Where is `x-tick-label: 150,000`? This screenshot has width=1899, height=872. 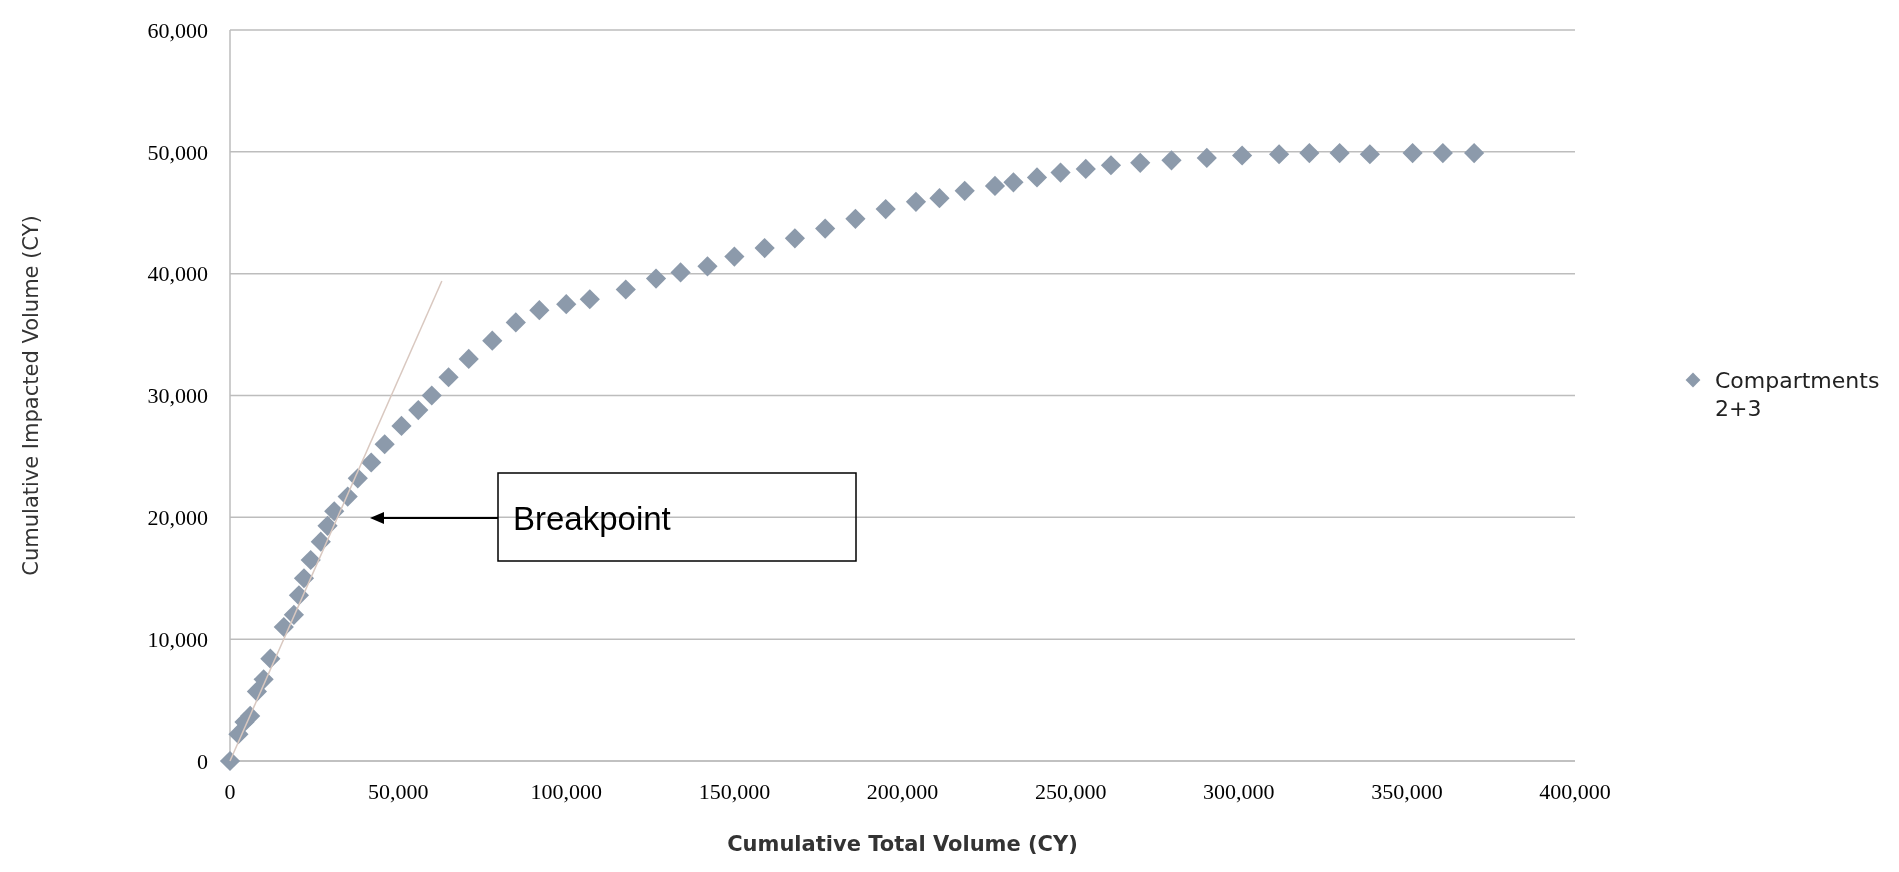
x-tick-label: 150,000 is located at coordinates (734, 791).